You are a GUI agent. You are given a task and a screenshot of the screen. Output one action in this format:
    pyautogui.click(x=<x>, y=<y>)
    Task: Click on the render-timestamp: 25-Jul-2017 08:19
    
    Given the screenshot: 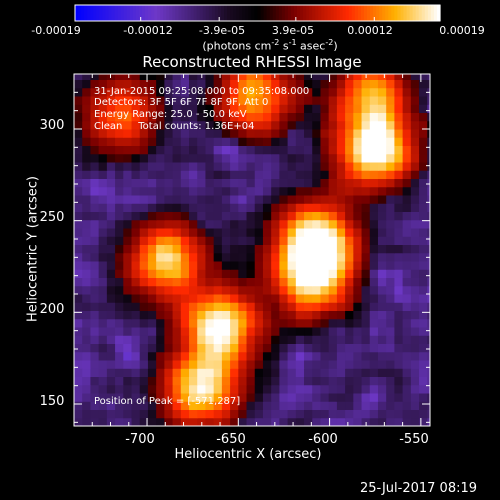 What is the action you would take?
    pyautogui.click(x=419, y=488)
    